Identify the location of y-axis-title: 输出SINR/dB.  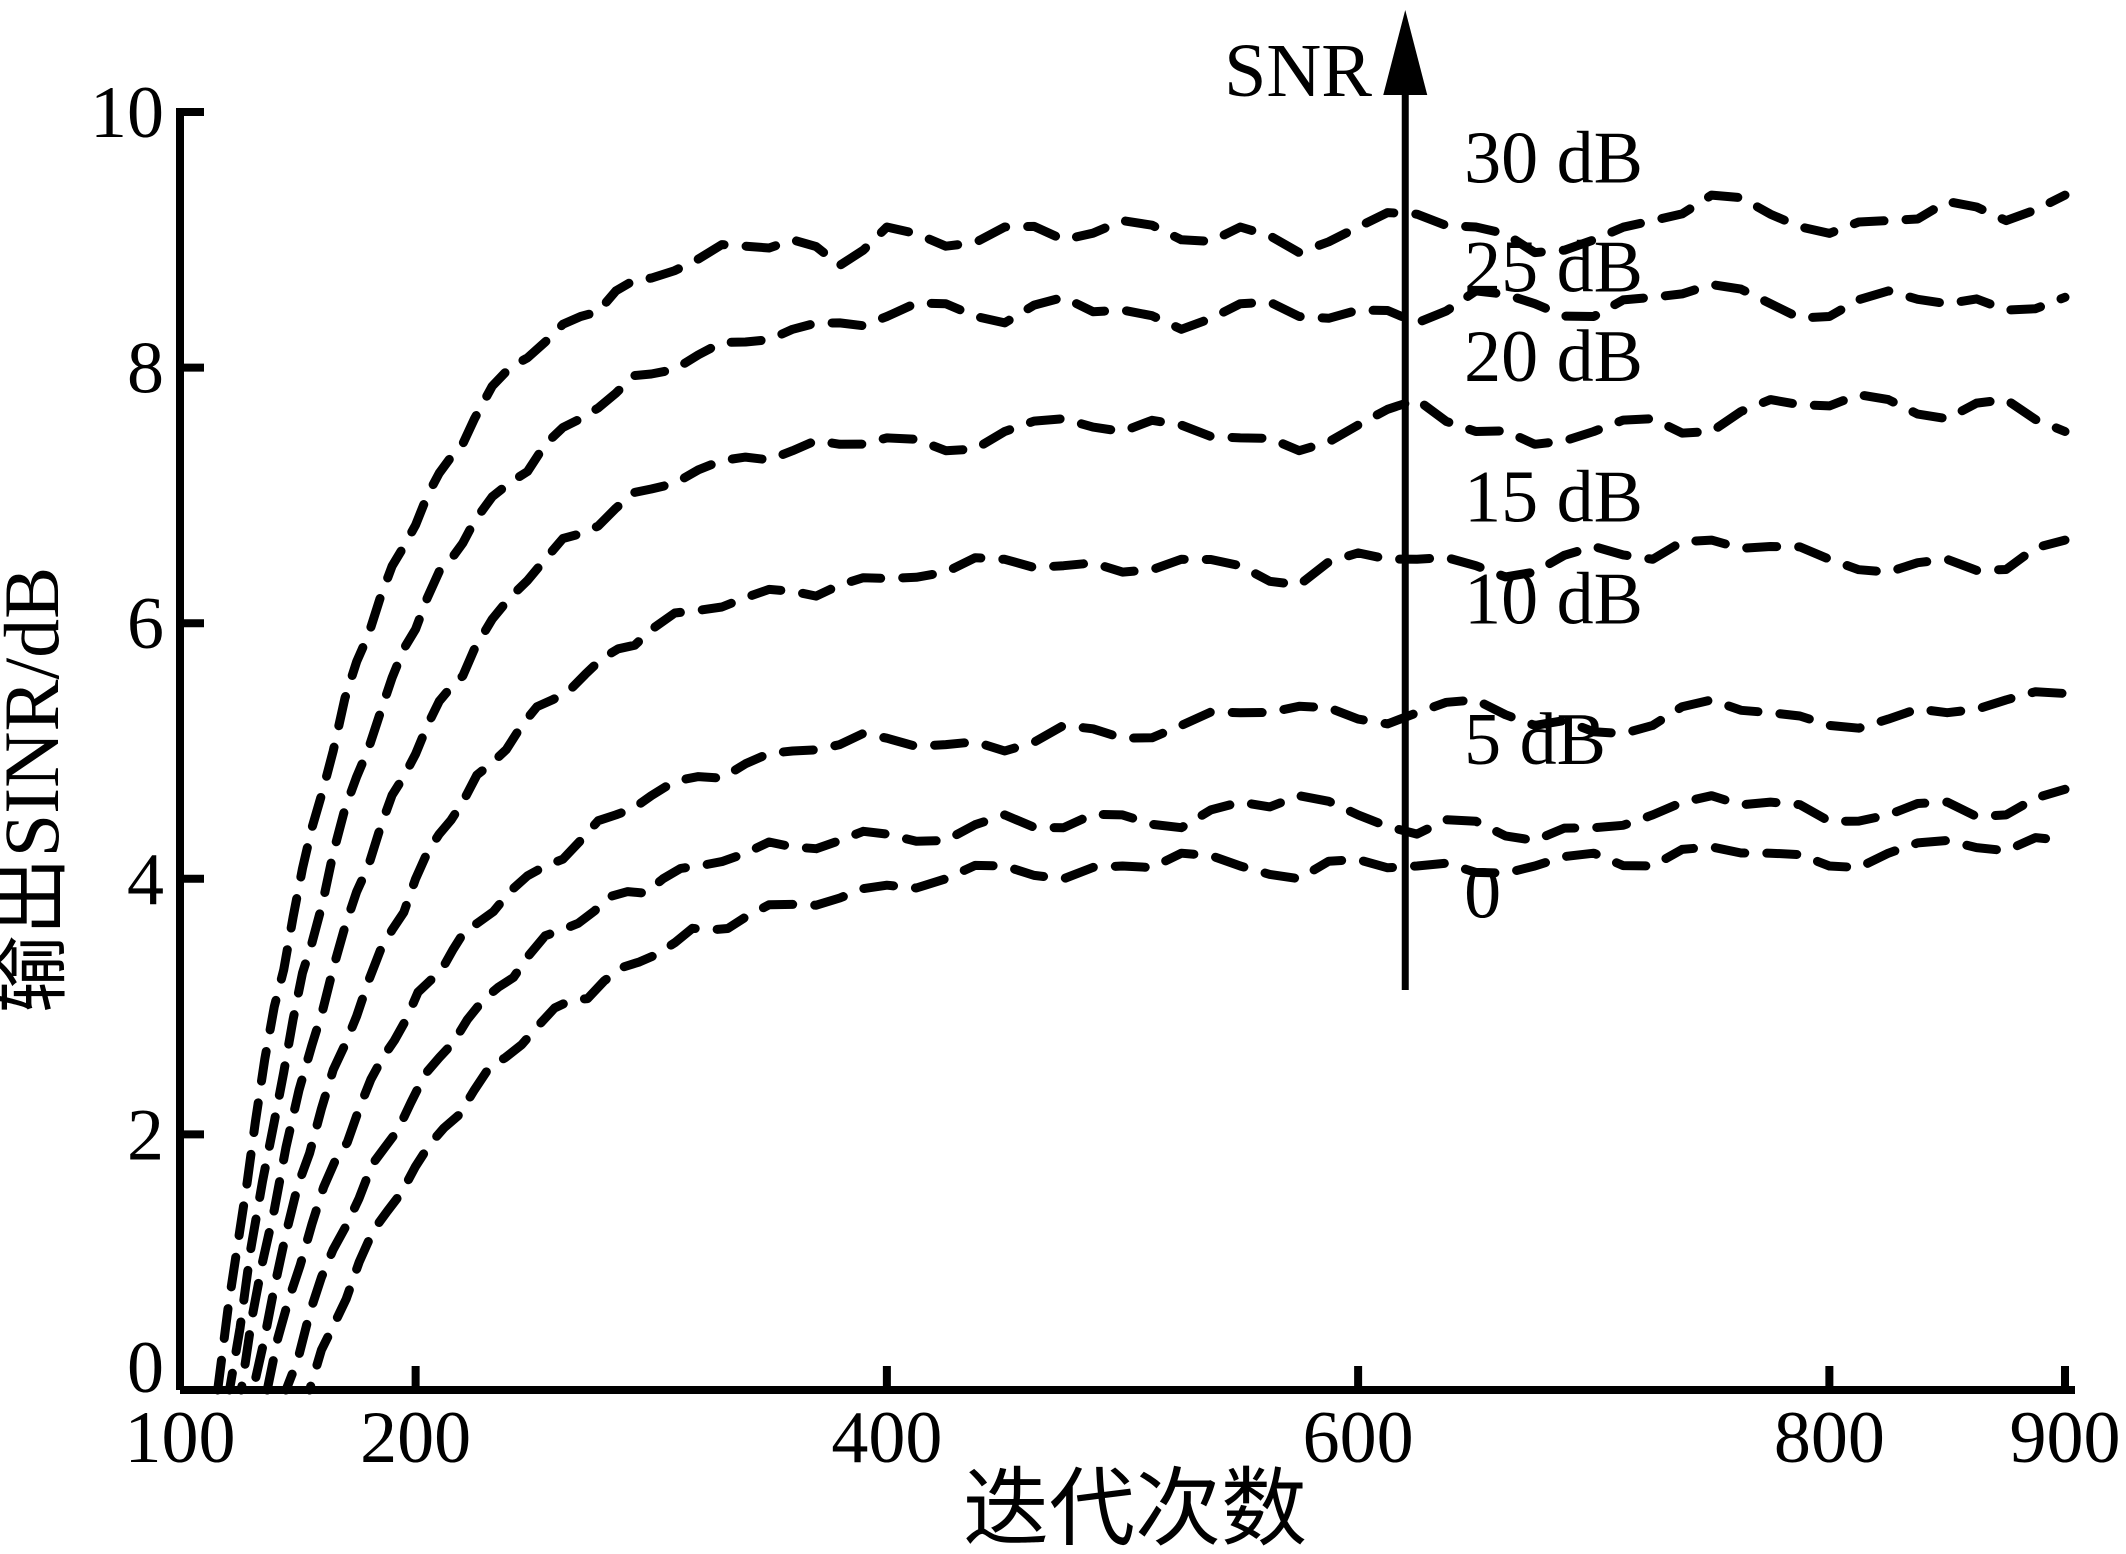
(37, 790).